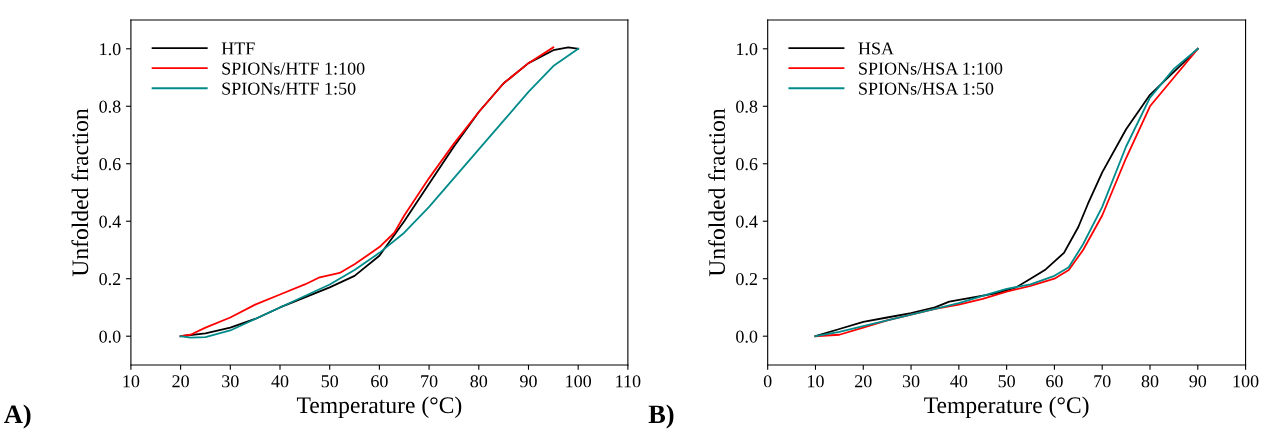 The width and height of the screenshot is (1271, 436). Describe the element at coordinates (931, 68) in the screenshot. I see `legend-label: SPIONs/HSA 1:100` at that location.